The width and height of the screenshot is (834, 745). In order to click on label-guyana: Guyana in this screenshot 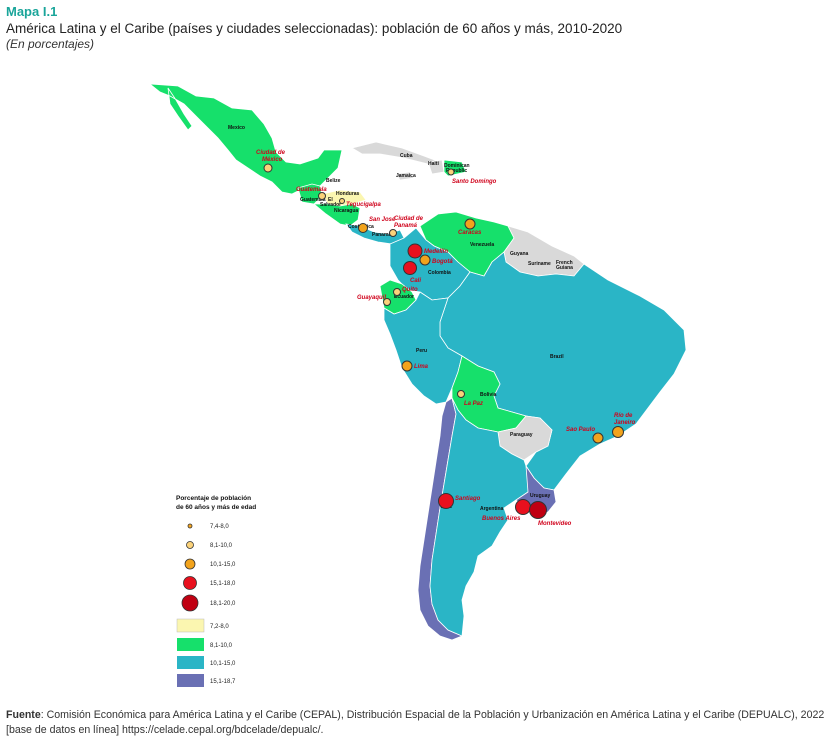, I will do `click(519, 254)`.